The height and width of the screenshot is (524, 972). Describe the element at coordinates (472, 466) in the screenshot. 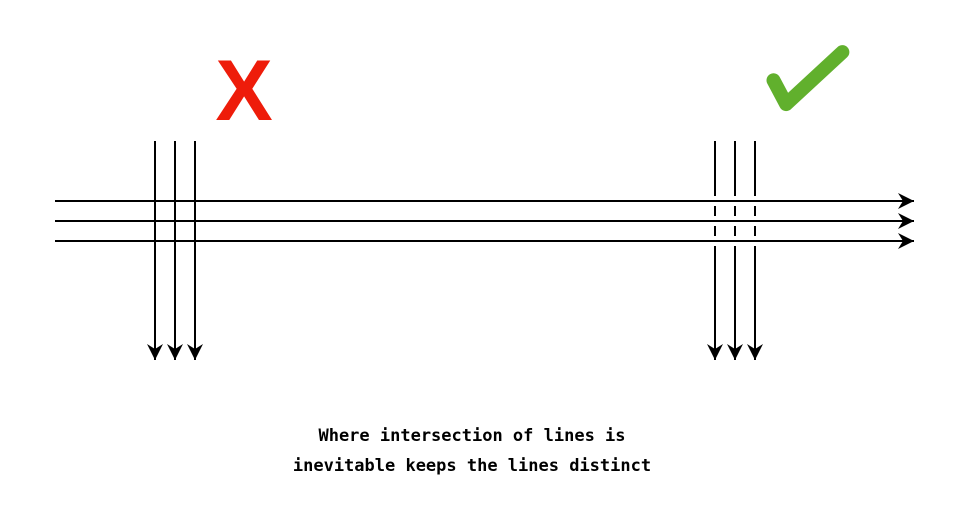

I see `caption-line-2: inevitable keeps the lines distinct` at that location.